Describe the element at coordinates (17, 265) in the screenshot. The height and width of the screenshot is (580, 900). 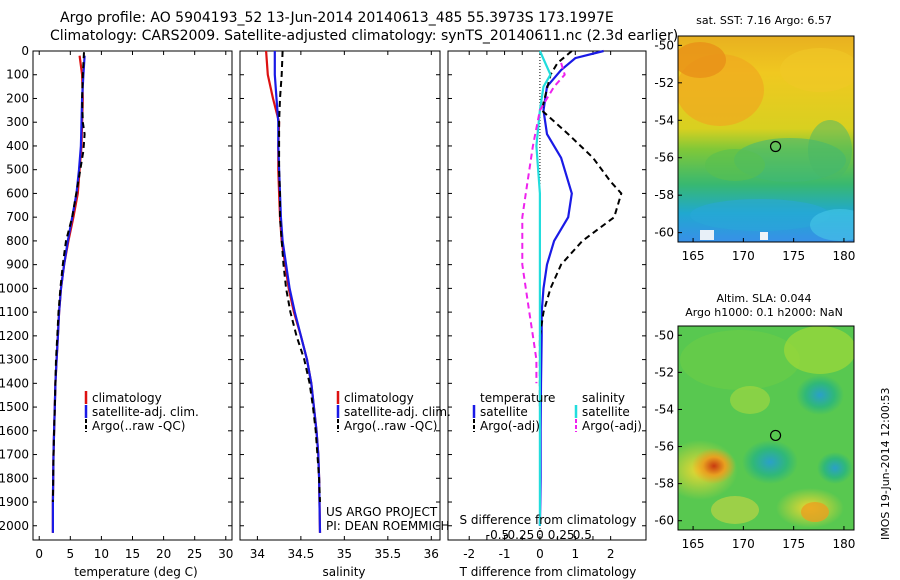
I see `y-tick-label: 900` at that location.